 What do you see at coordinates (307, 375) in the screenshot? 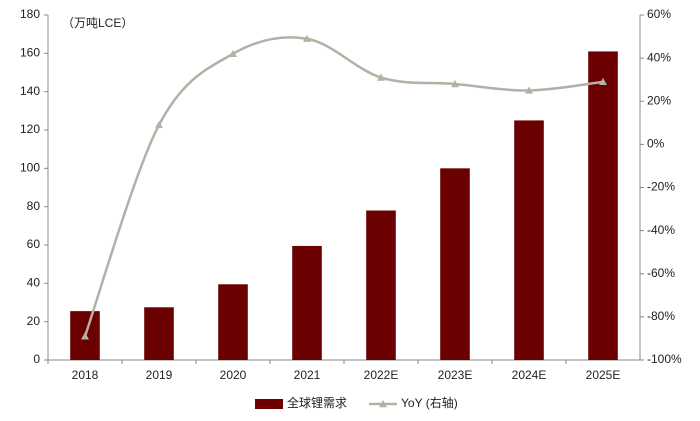
I see `x-tick-label: 2021` at bounding box center [307, 375].